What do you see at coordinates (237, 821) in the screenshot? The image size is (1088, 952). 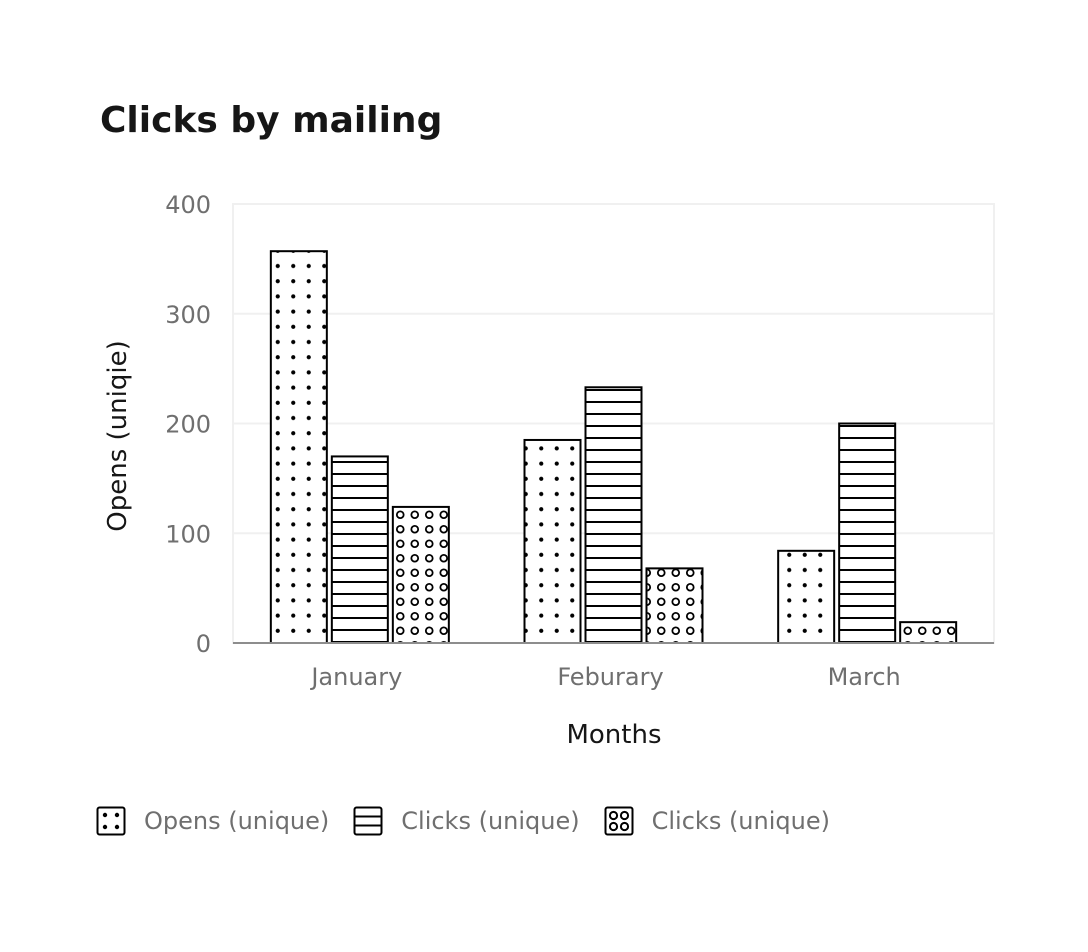 I see `legend-label: Opens (unique)` at bounding box center [237, 821].